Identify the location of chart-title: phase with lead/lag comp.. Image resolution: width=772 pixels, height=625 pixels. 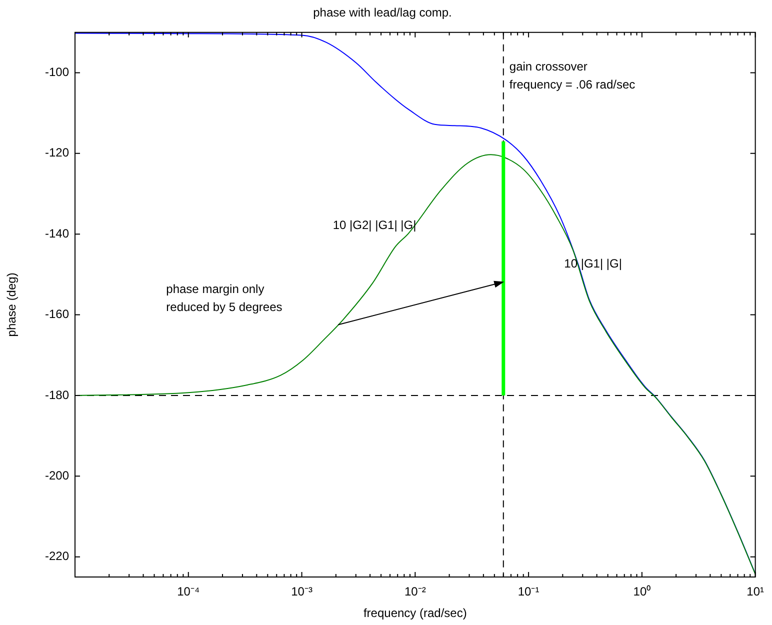
(382, 13).